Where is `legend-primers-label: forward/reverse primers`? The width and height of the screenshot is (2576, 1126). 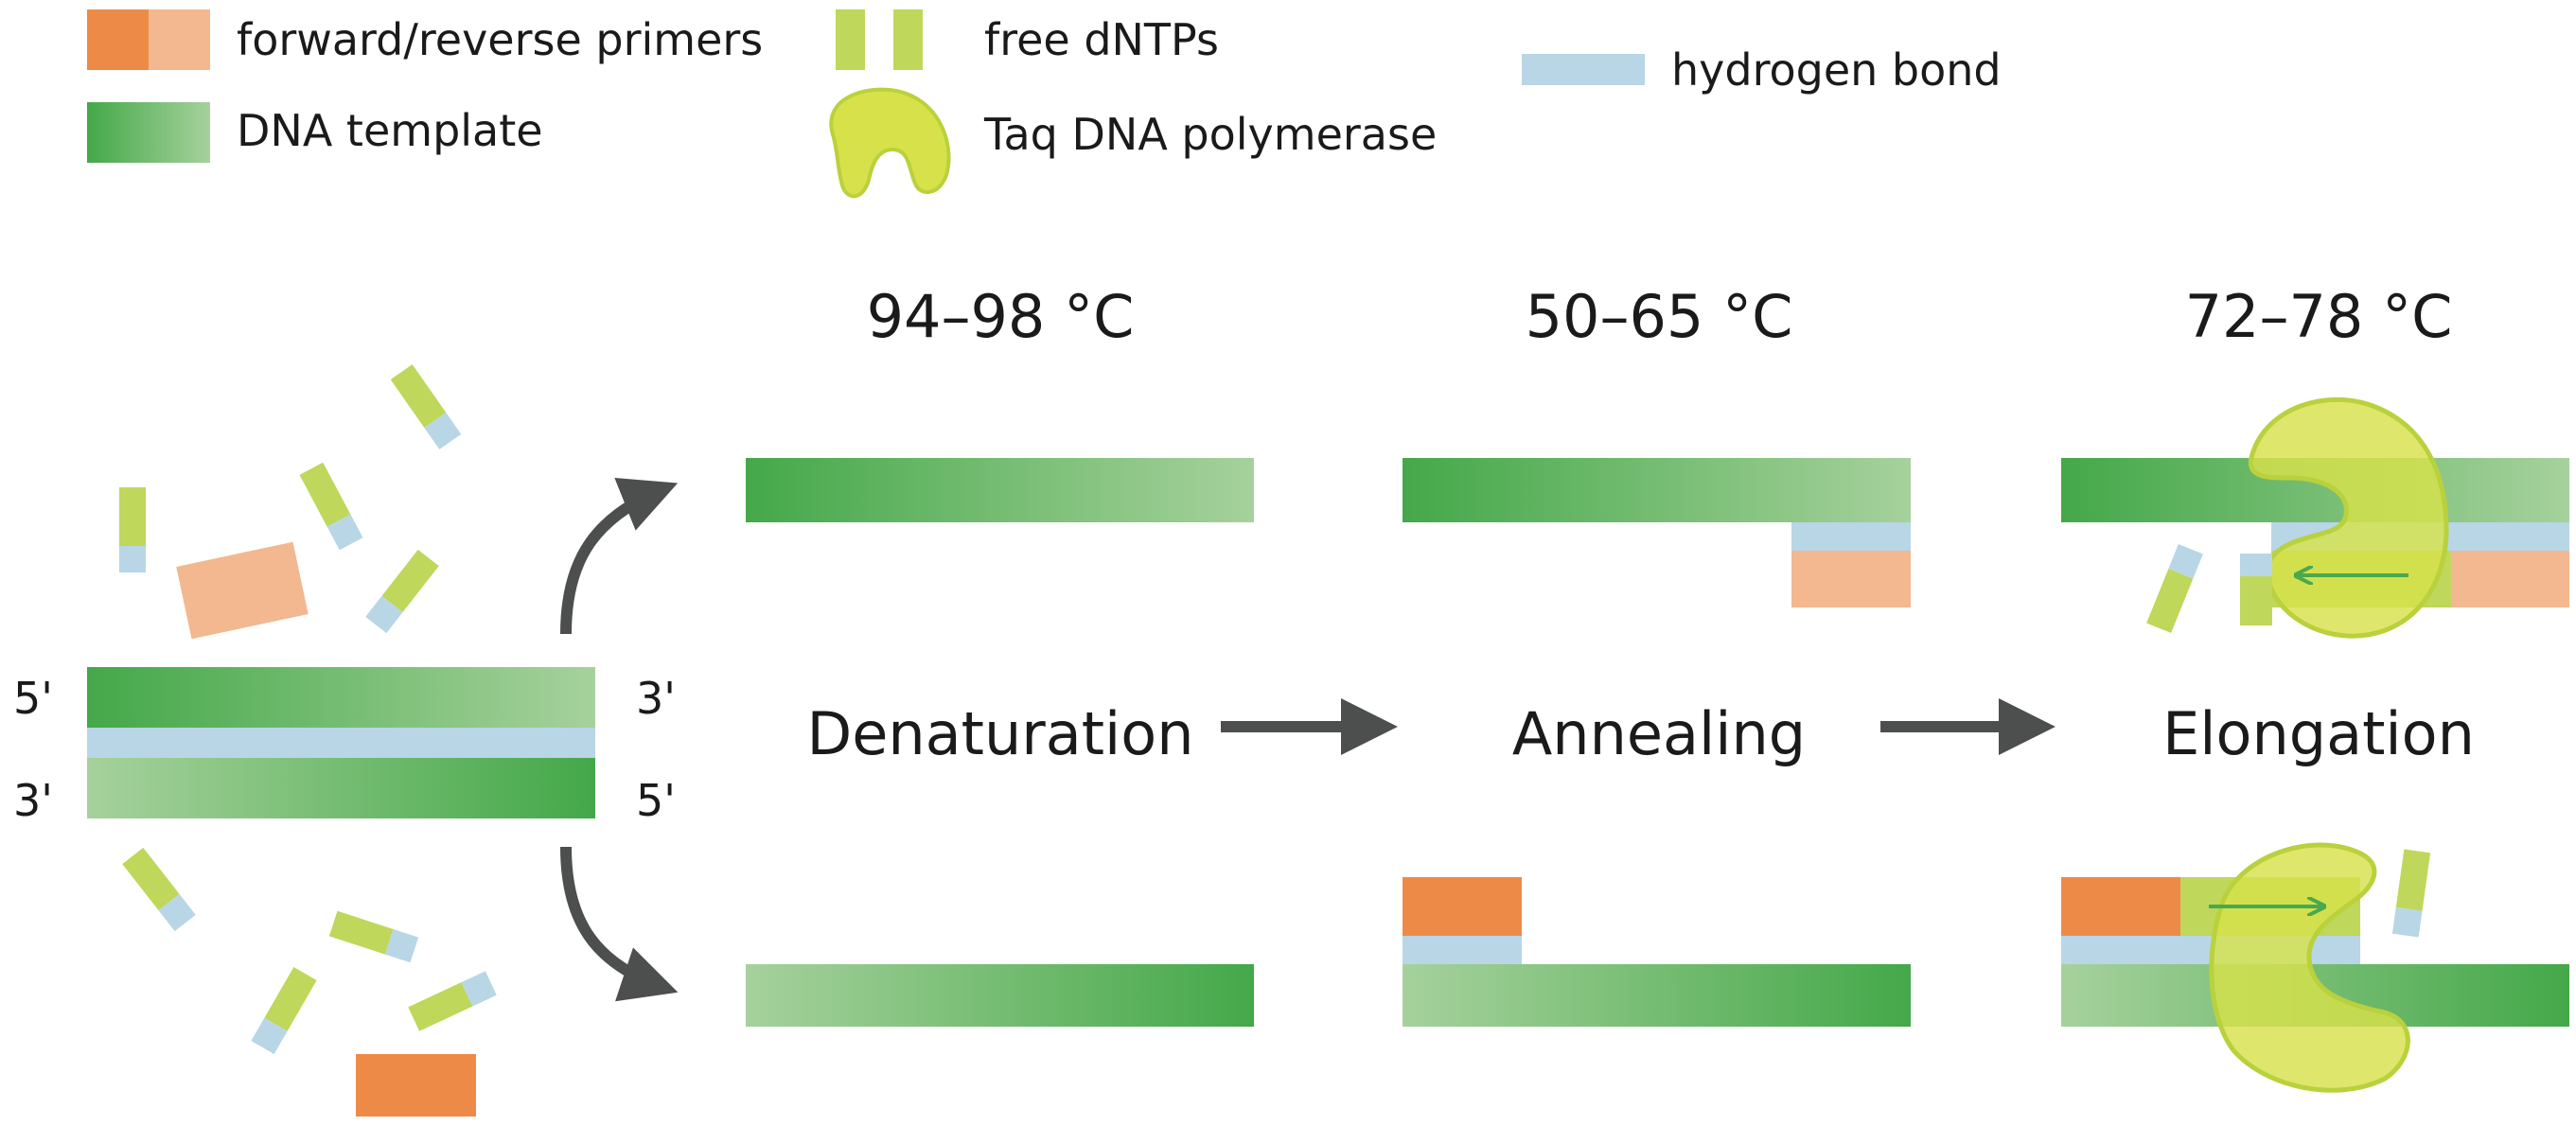 legend-primers-label: forward/reverse primers is located at coordinates (500, 39).